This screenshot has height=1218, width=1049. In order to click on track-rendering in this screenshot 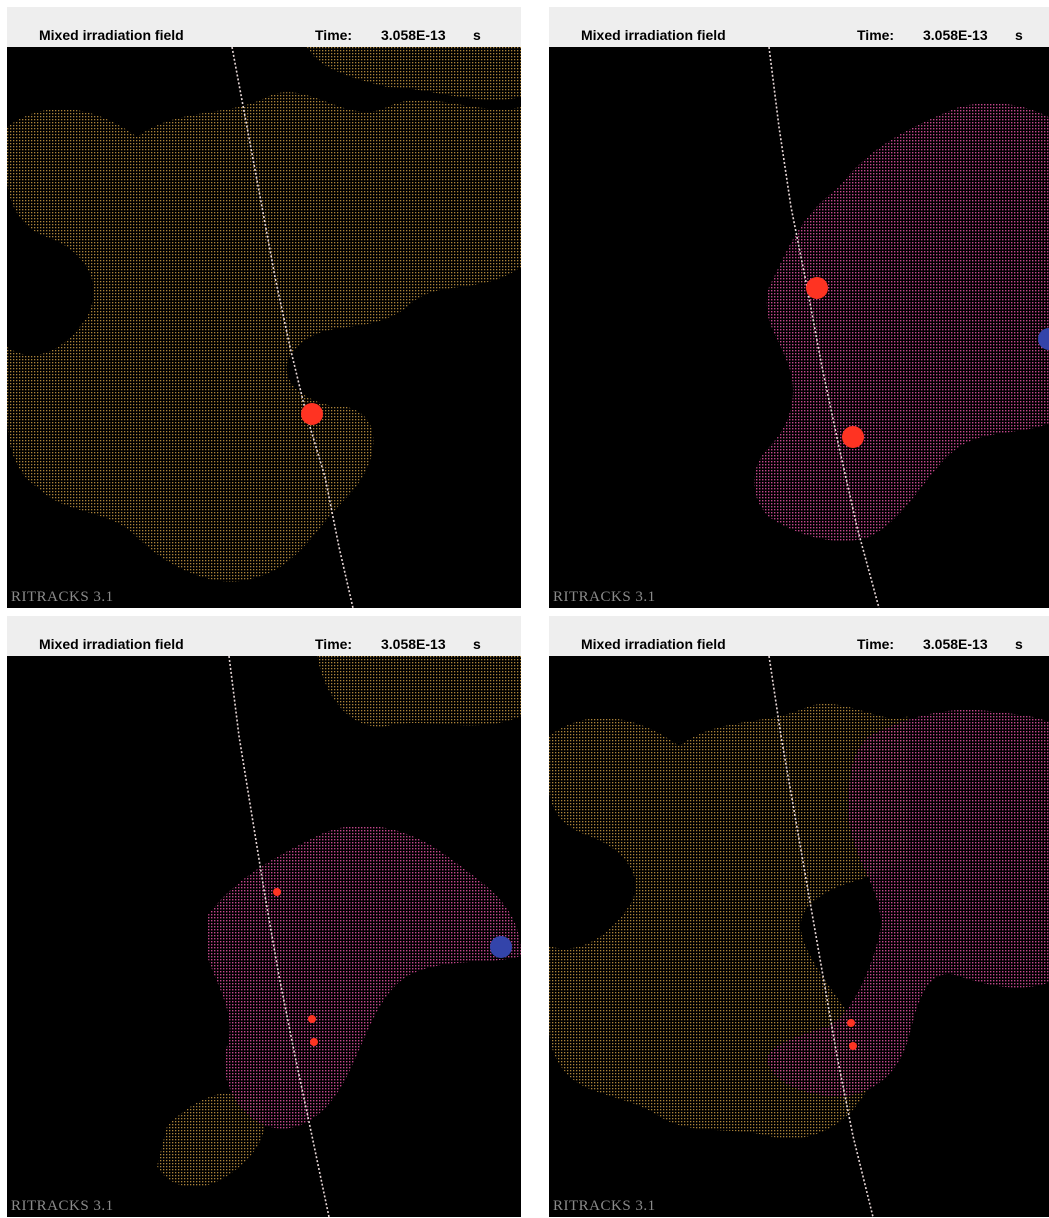, I will do `click(901, 327)`.